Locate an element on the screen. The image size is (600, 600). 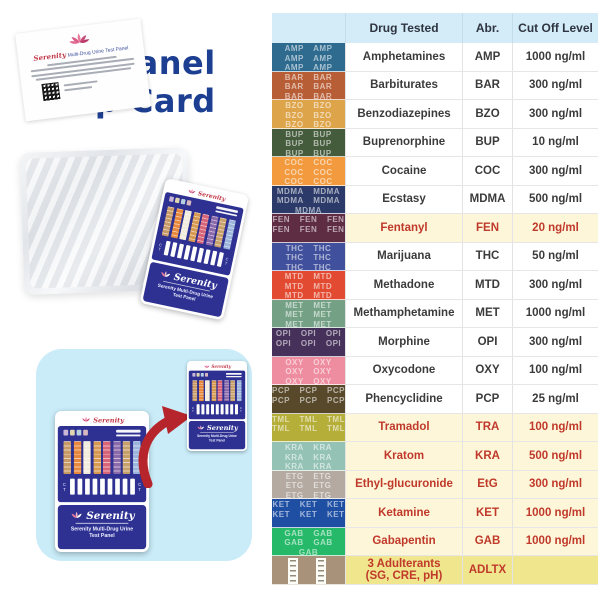
header-cutoff: Cut Off Level is located at coordinates (555, 28).